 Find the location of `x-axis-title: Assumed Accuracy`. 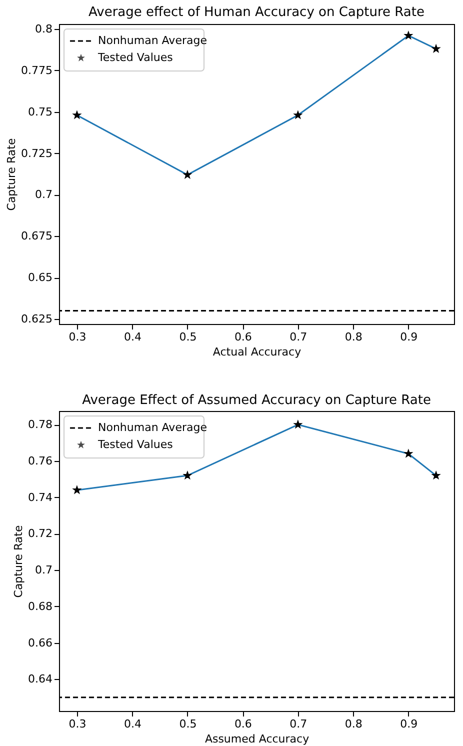

x-axis-title: Assumed Accuracy is located at coordinates (257, 739).